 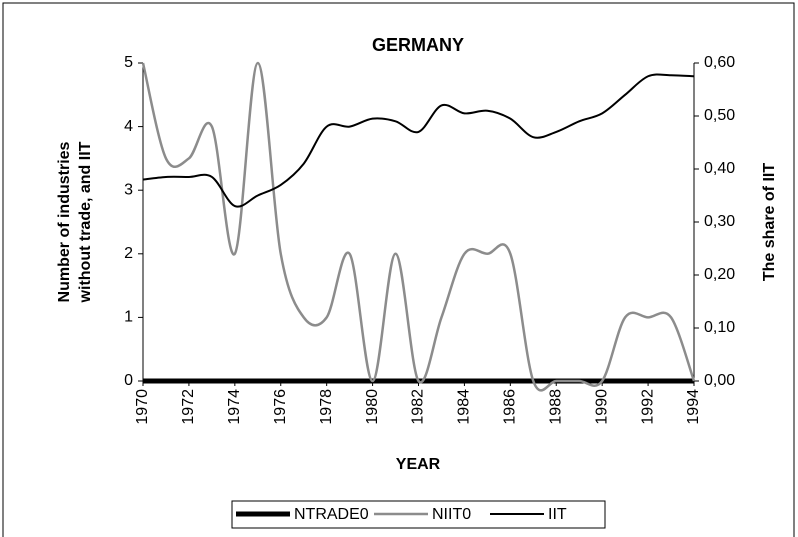 What do you see at coordinates (128, 253) in the screenshot?
I see `y-tick-label: 2` at bounding box center [128, 253].